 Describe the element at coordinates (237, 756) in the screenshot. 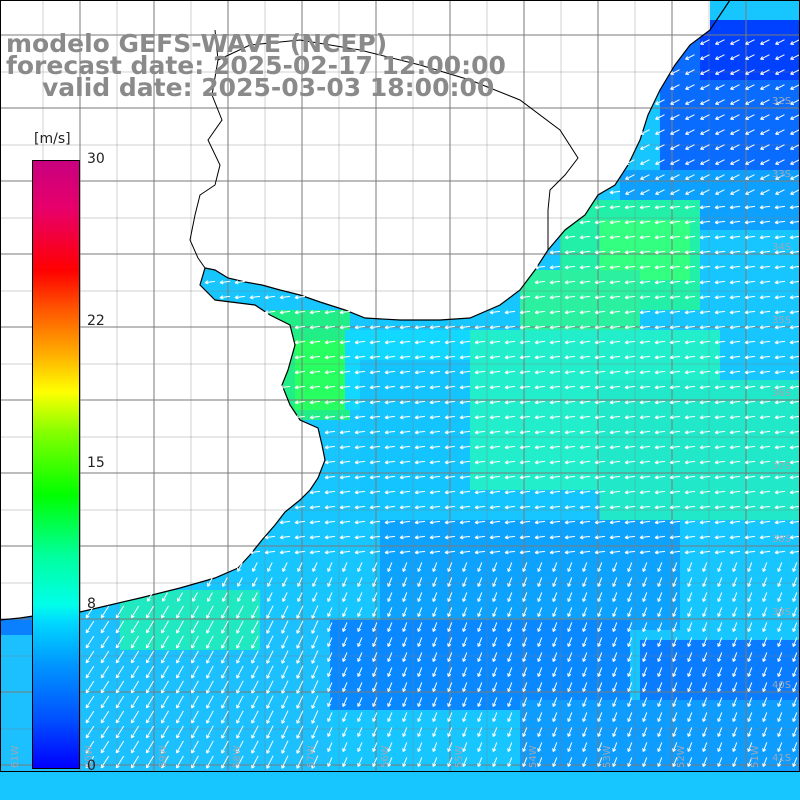

I see `longitude-label: 58W` at that location.